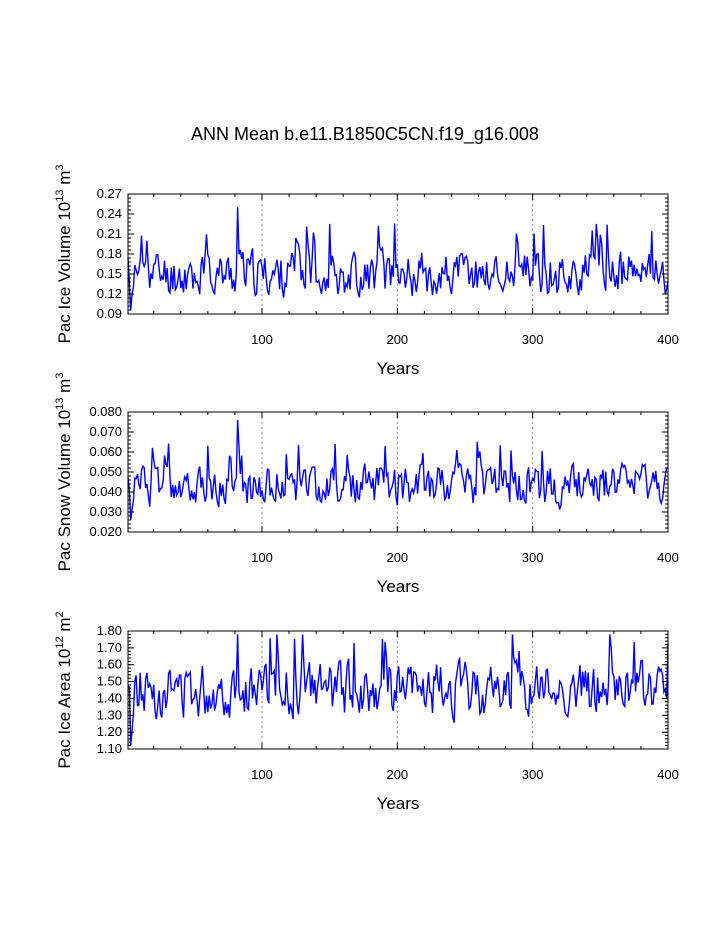 This screenshot has height=935, width=723. I want to click on y-tick-labels: 1.10 1.20 1.30 1.40 1.50 1.60 1.70 1.80, so click(109, 689).